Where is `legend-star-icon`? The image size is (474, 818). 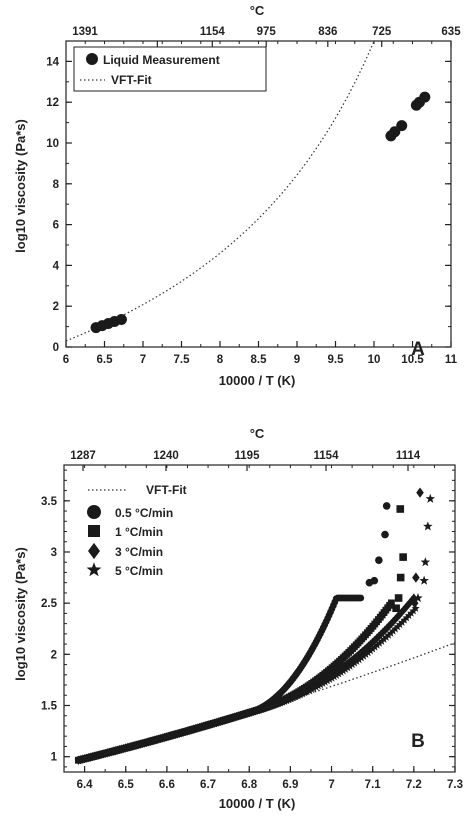
legend-star-icon is located at coordinates (94, 569).